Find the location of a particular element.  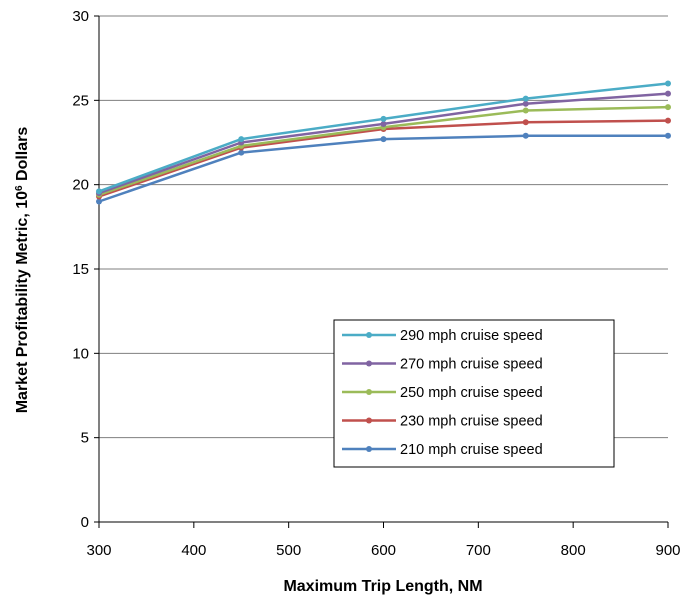

y-tick-label: 20 is located at coordinates (80, 185).